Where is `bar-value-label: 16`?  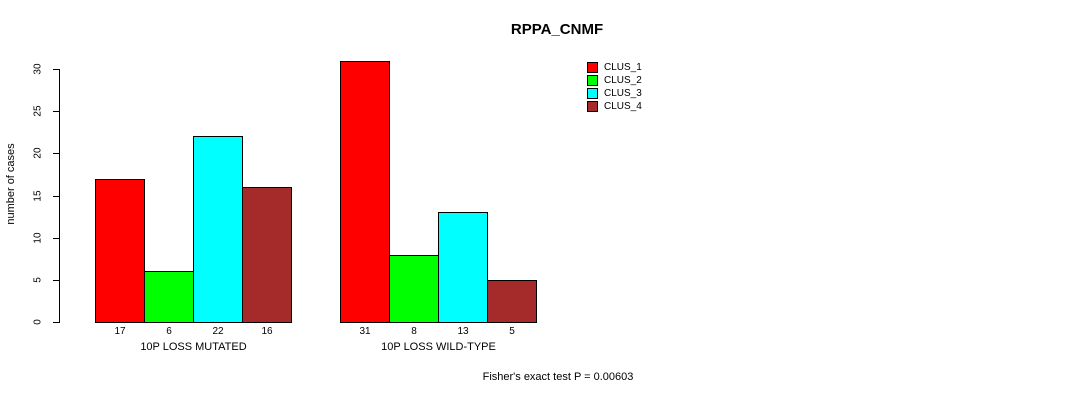
bar-value-label: 16 is located at coordinates (267, 331).